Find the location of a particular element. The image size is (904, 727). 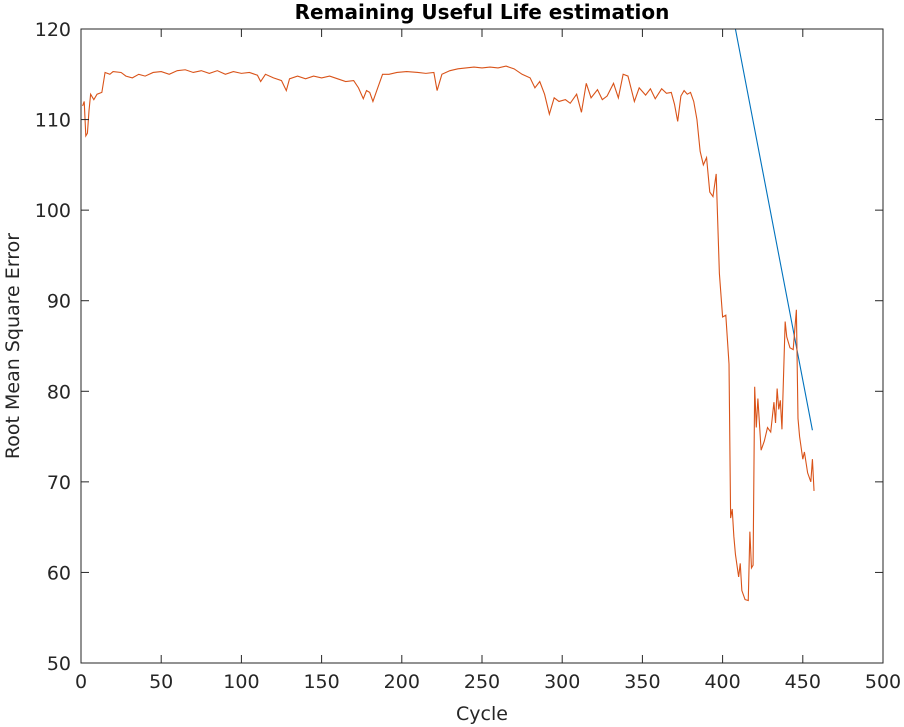

x-axis-label: Cycle is located at coordinates (482, 714).